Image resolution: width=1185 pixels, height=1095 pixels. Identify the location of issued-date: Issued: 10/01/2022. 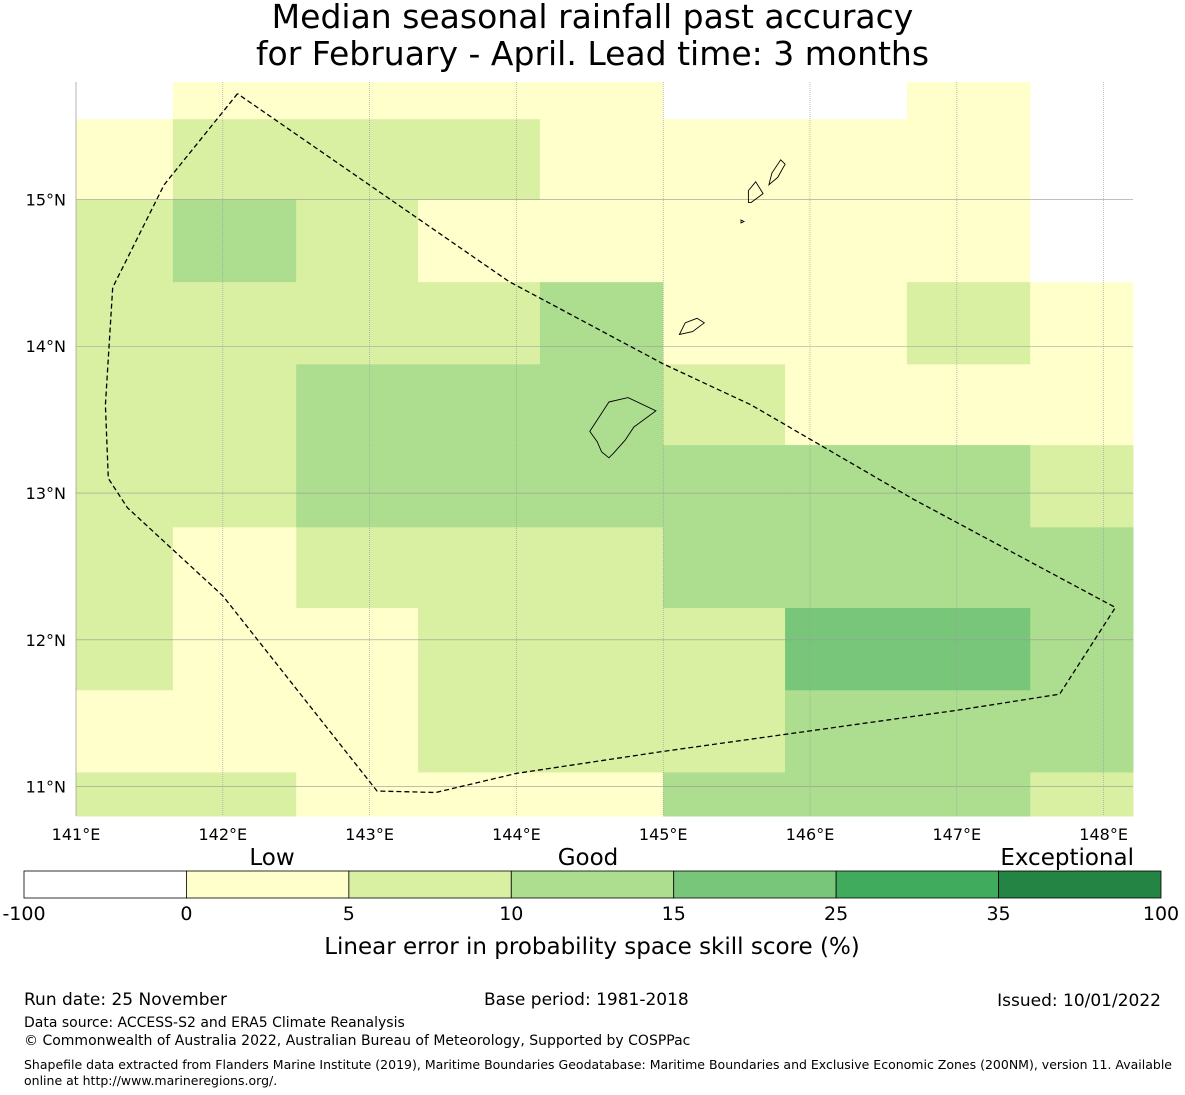
(1079, 1001).